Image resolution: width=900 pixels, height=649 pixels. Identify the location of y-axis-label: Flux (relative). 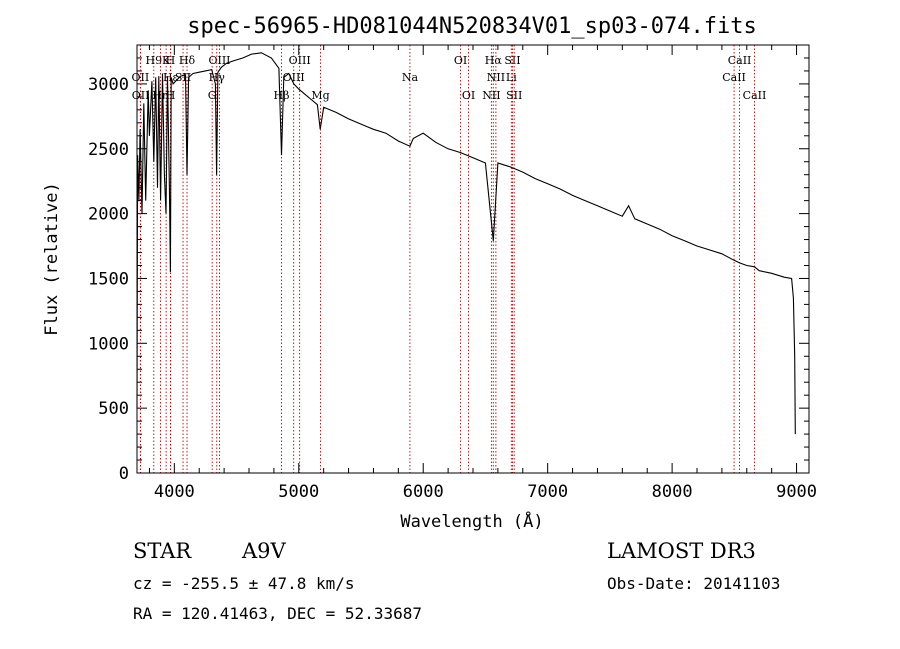
(52, 259).